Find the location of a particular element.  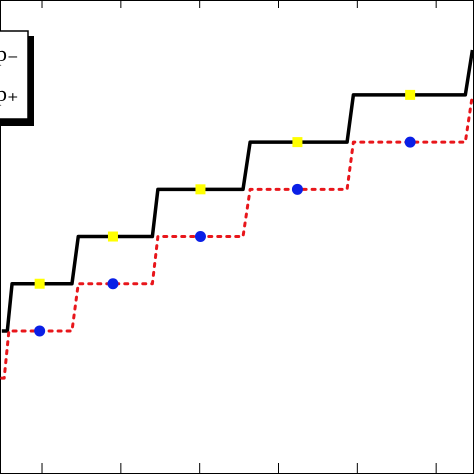

legend: p₋ p₊ is located at coordinates (17, 78).